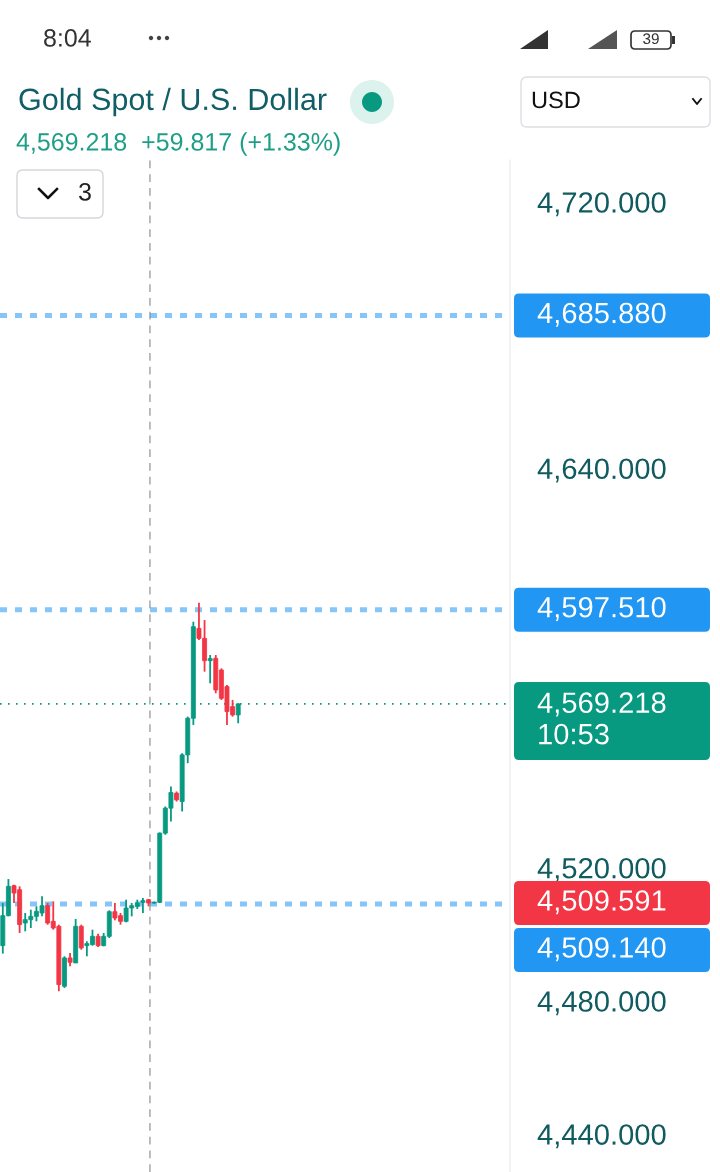  What do you see at coordinates (601, 902) in the screenshot?
I see `text: 4,509.591` at bounding box center [601, 902].